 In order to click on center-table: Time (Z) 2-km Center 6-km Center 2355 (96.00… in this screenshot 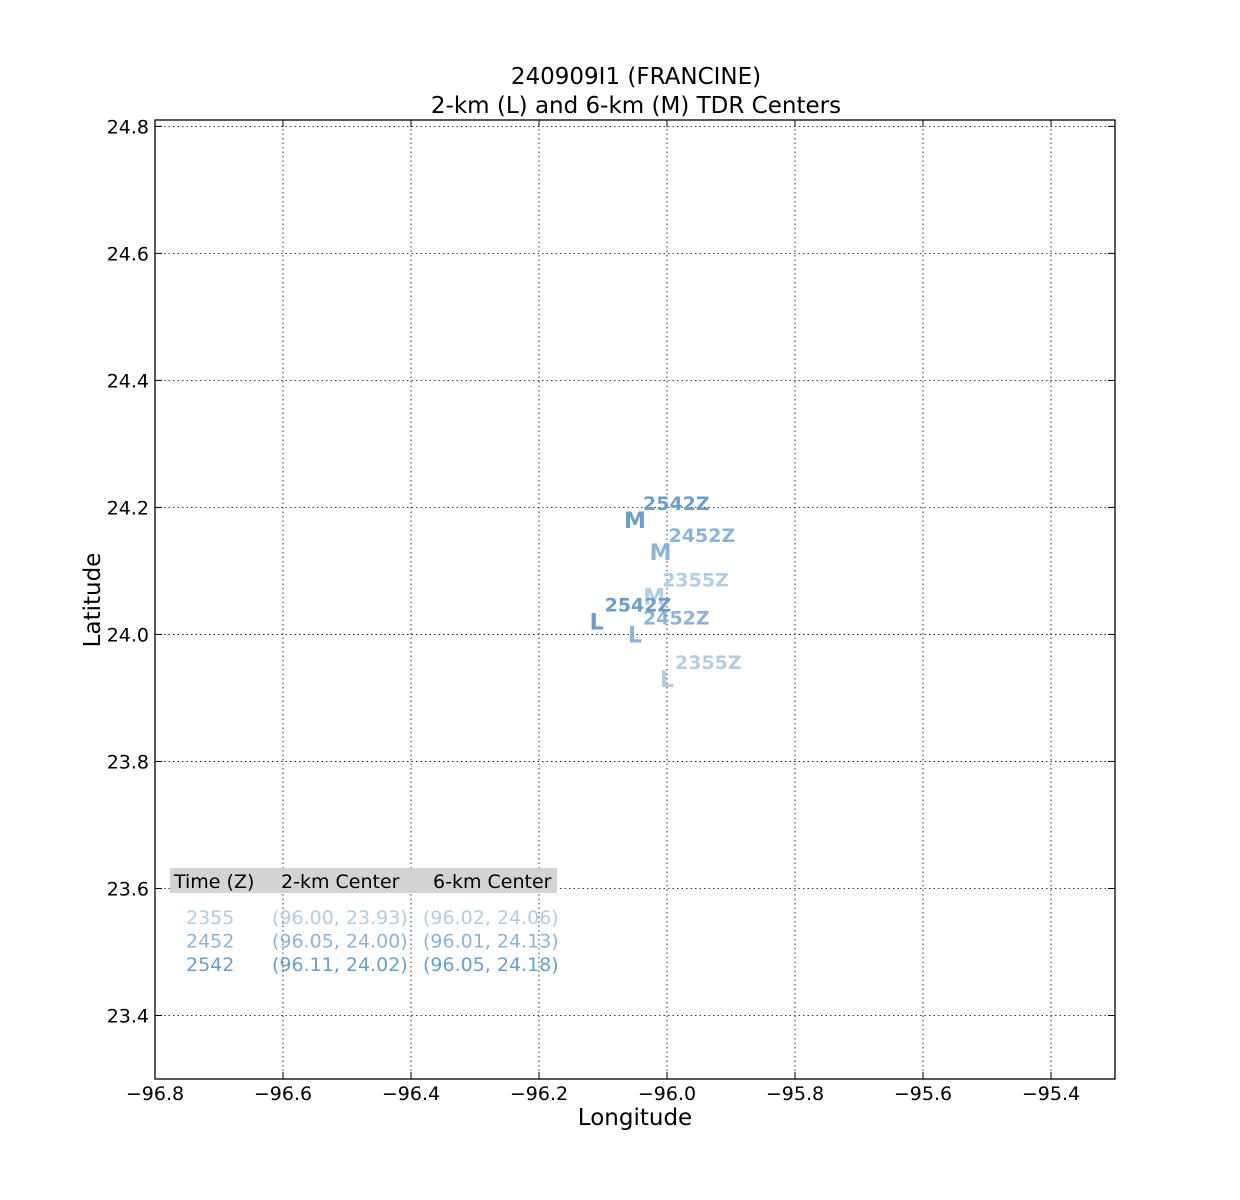, I will do `click(364, 922)`.